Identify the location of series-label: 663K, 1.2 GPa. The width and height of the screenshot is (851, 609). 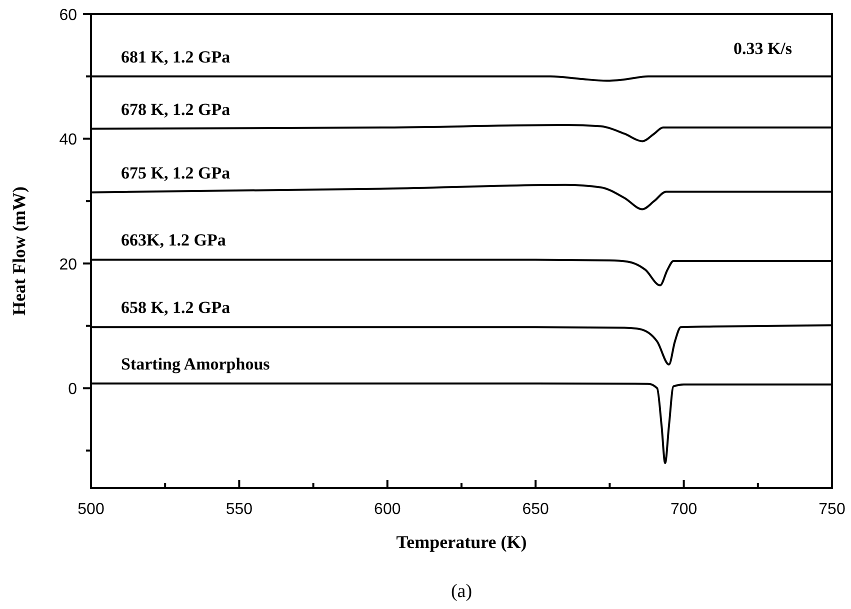
(173, 240).